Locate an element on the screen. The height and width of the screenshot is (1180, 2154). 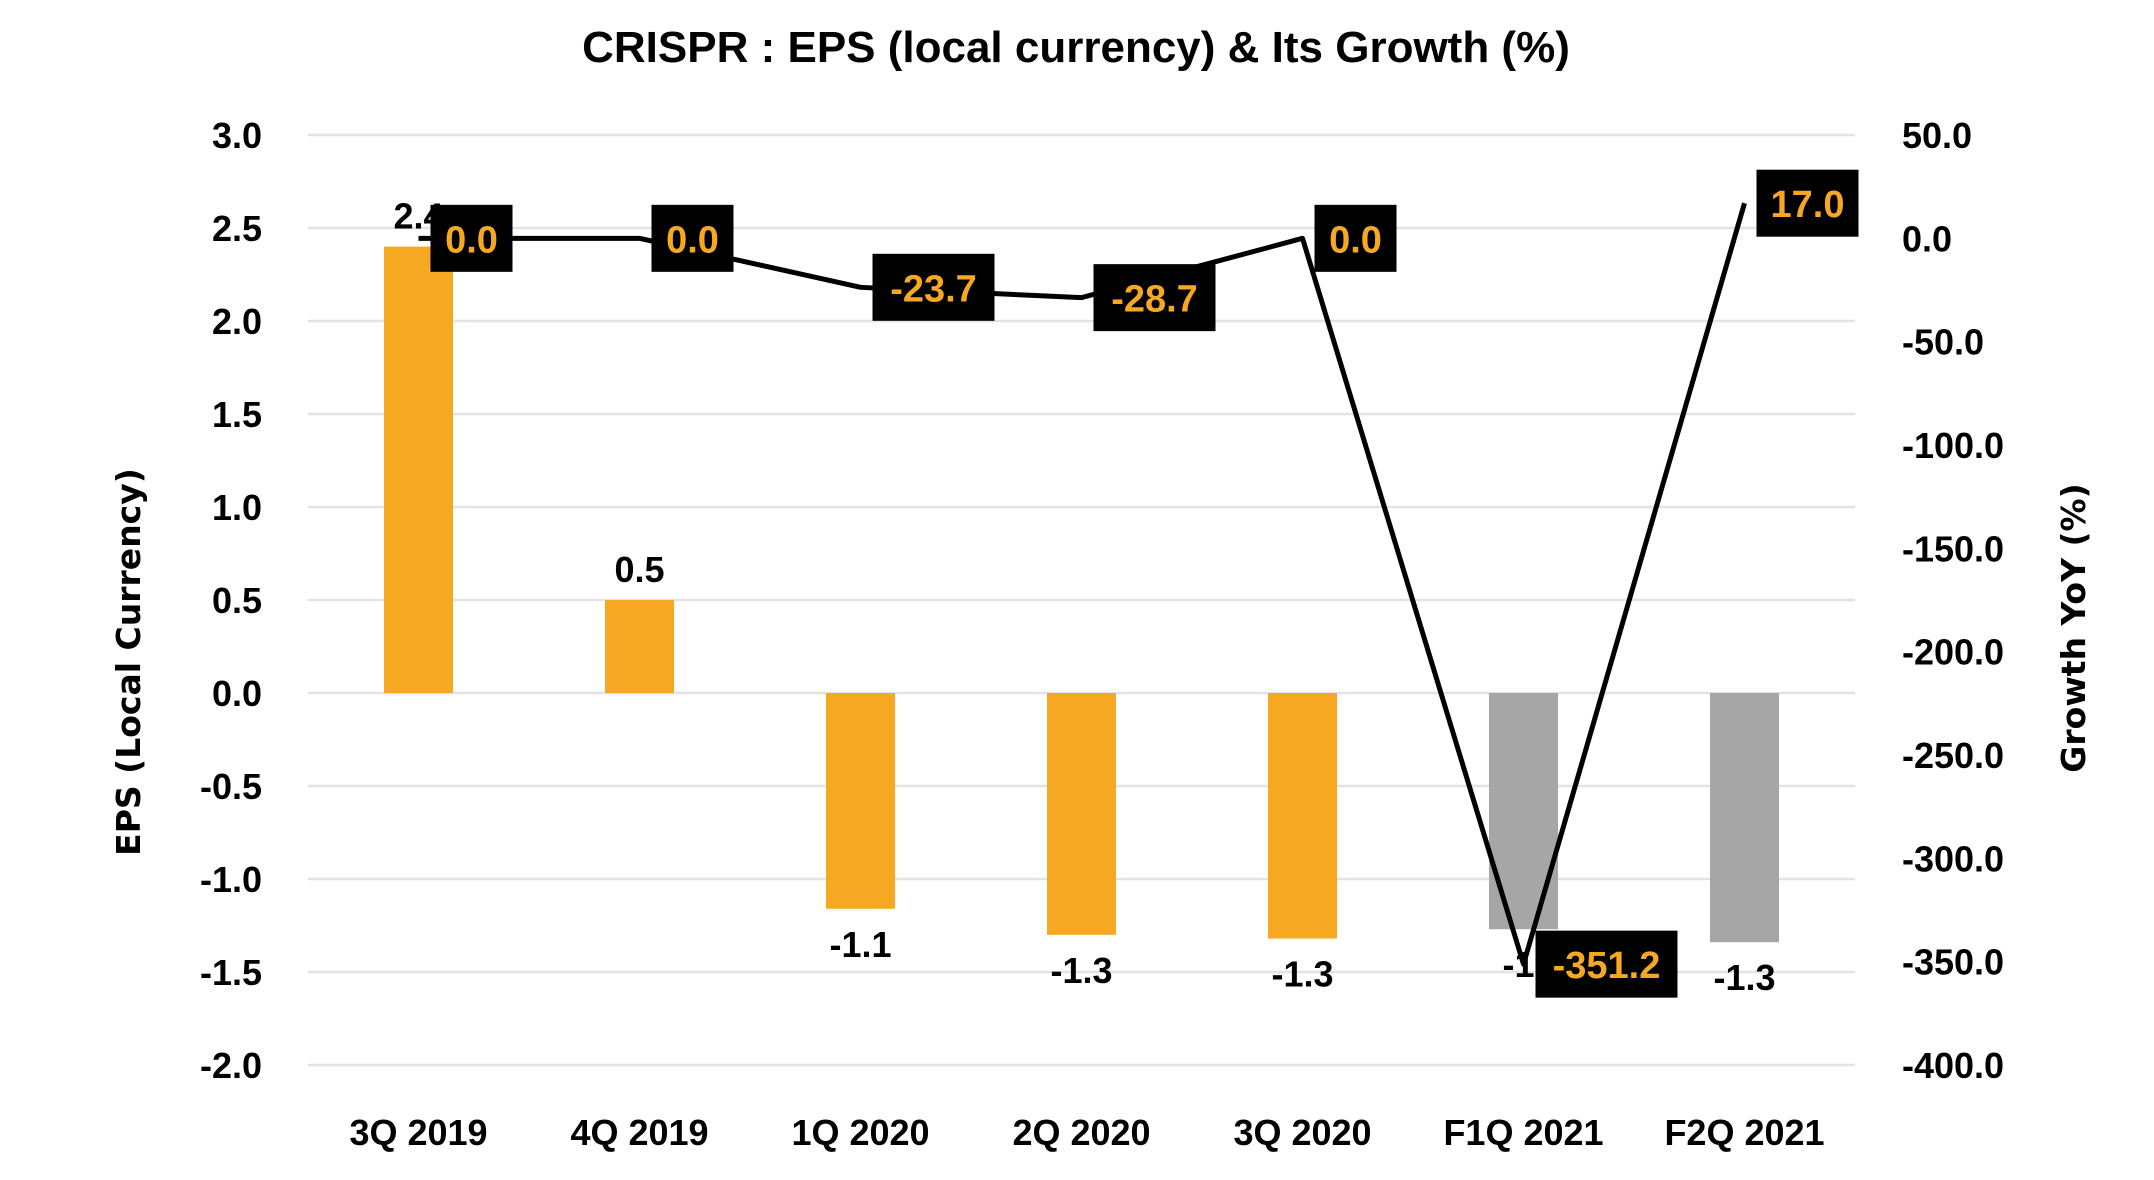
category-label: 3Q 2020 is located at coordinates (1302, 1132).